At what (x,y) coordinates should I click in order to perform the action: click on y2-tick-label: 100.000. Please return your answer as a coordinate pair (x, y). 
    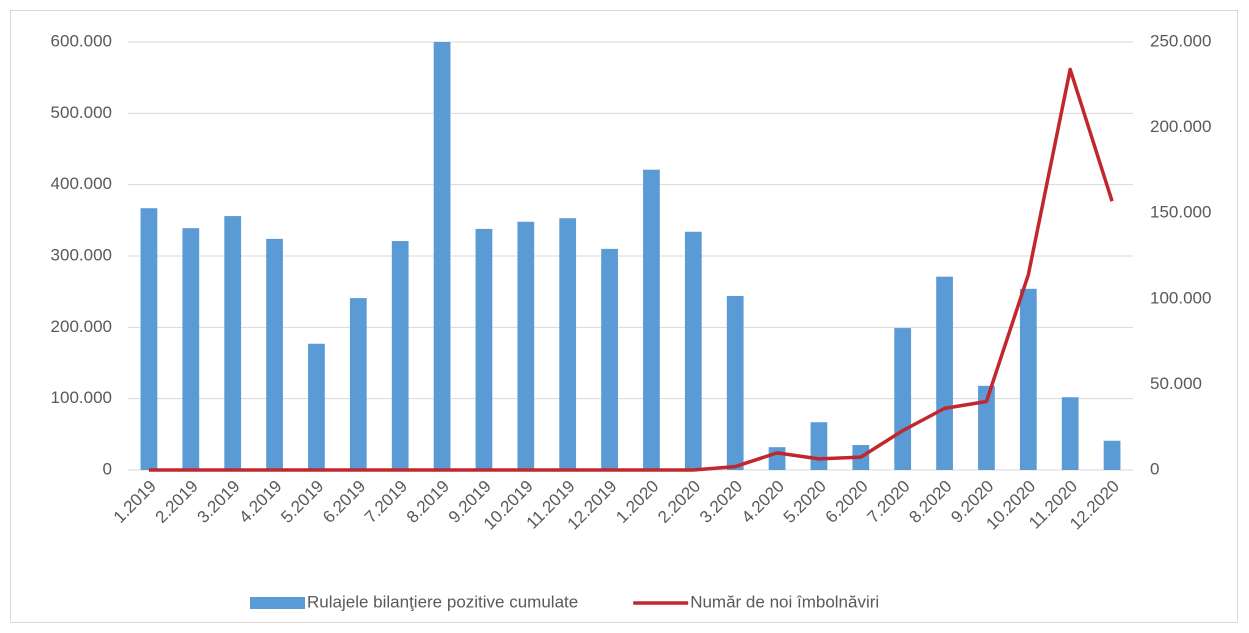
    Looking at the image, I should click on (1180, 297).